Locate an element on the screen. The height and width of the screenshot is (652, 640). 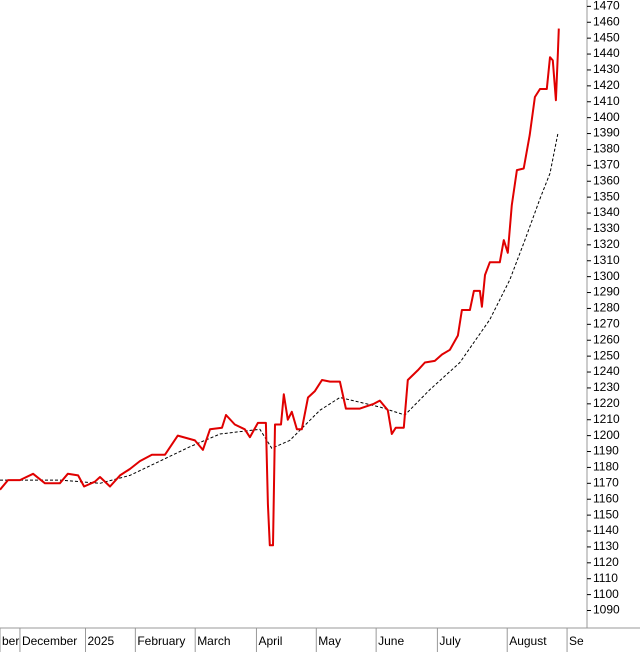
y-tick-label: 1180 is located at coordinates (606, 467).